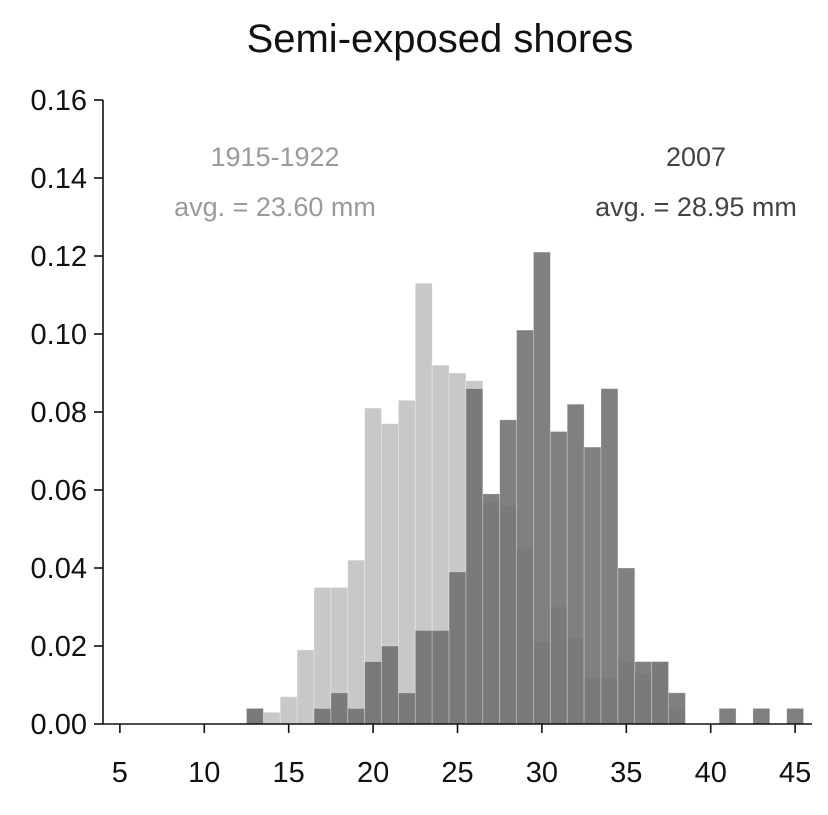  I want to click on legend-2007-name: 2007, so click(696, 157).